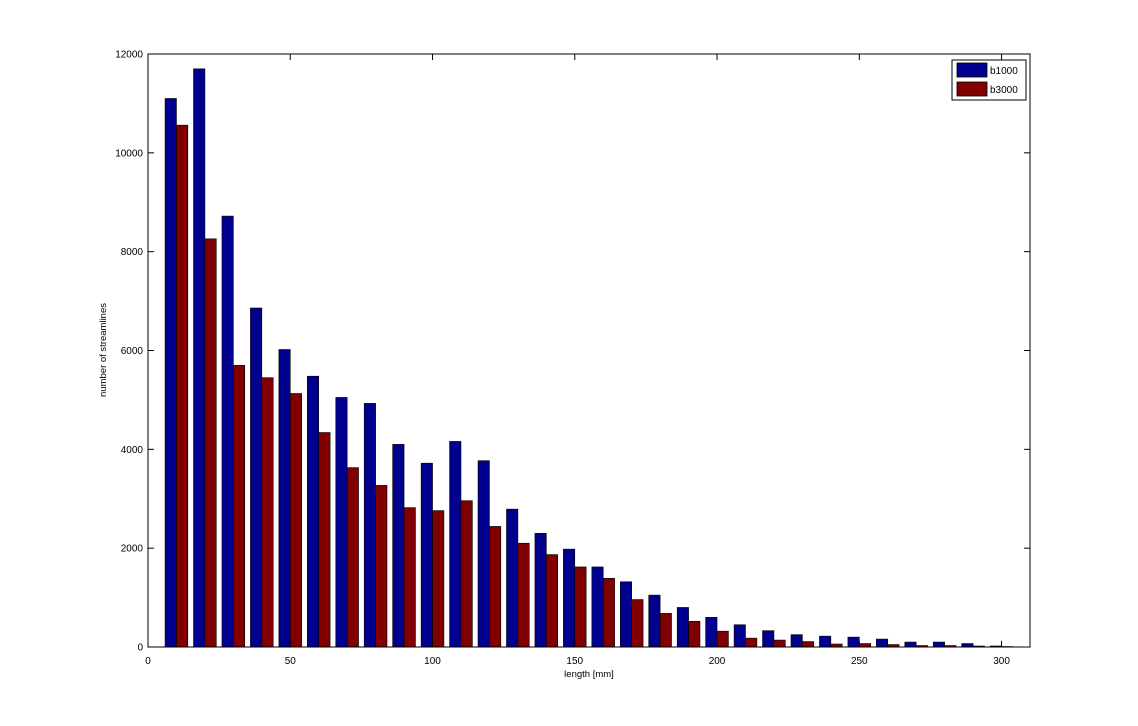 This screenshot has height=726, width=1138. Describe the element at coordinates (989, 80) in the screenshot. I see `legend: b1000 b3000` at that location.